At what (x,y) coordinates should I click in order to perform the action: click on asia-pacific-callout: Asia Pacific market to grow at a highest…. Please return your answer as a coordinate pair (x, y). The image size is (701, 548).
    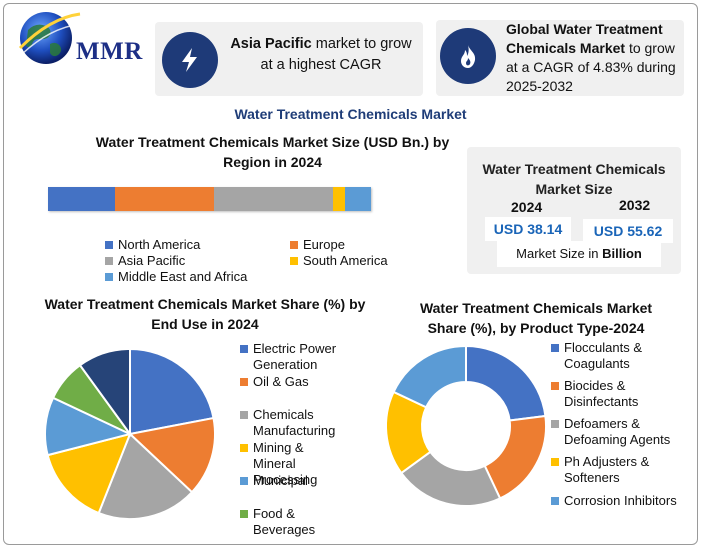
    Looking at the image, I should click on (289, 59).